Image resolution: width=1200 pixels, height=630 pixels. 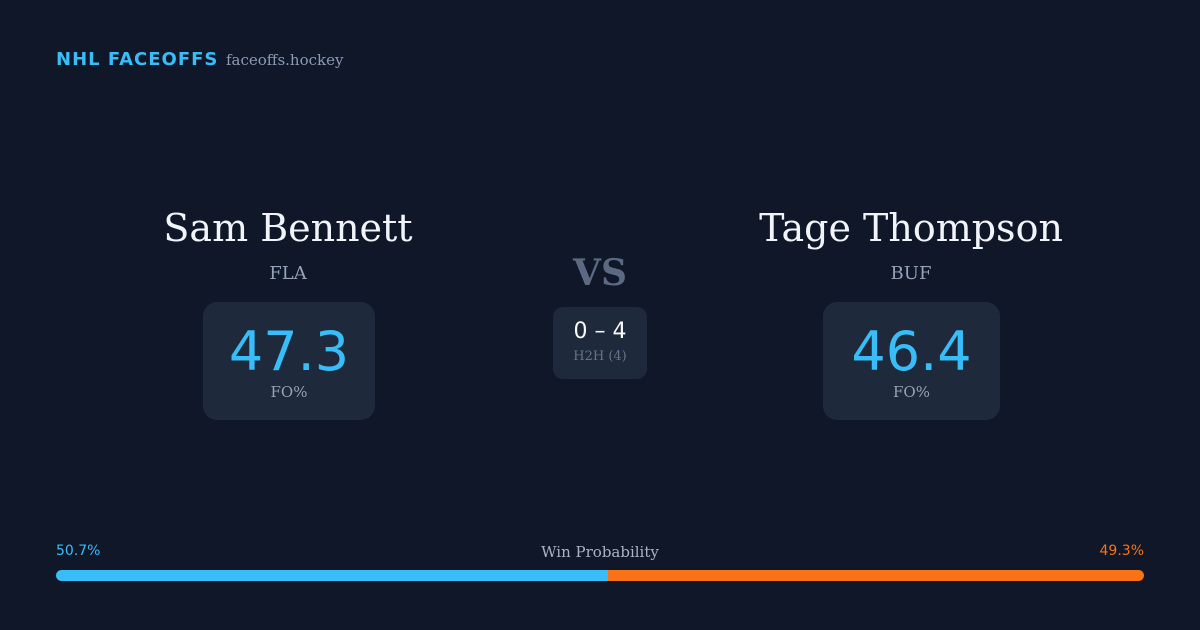 I want to click on h2h-box: 0 – 4 H2H (4), so click(x=600, y=343).